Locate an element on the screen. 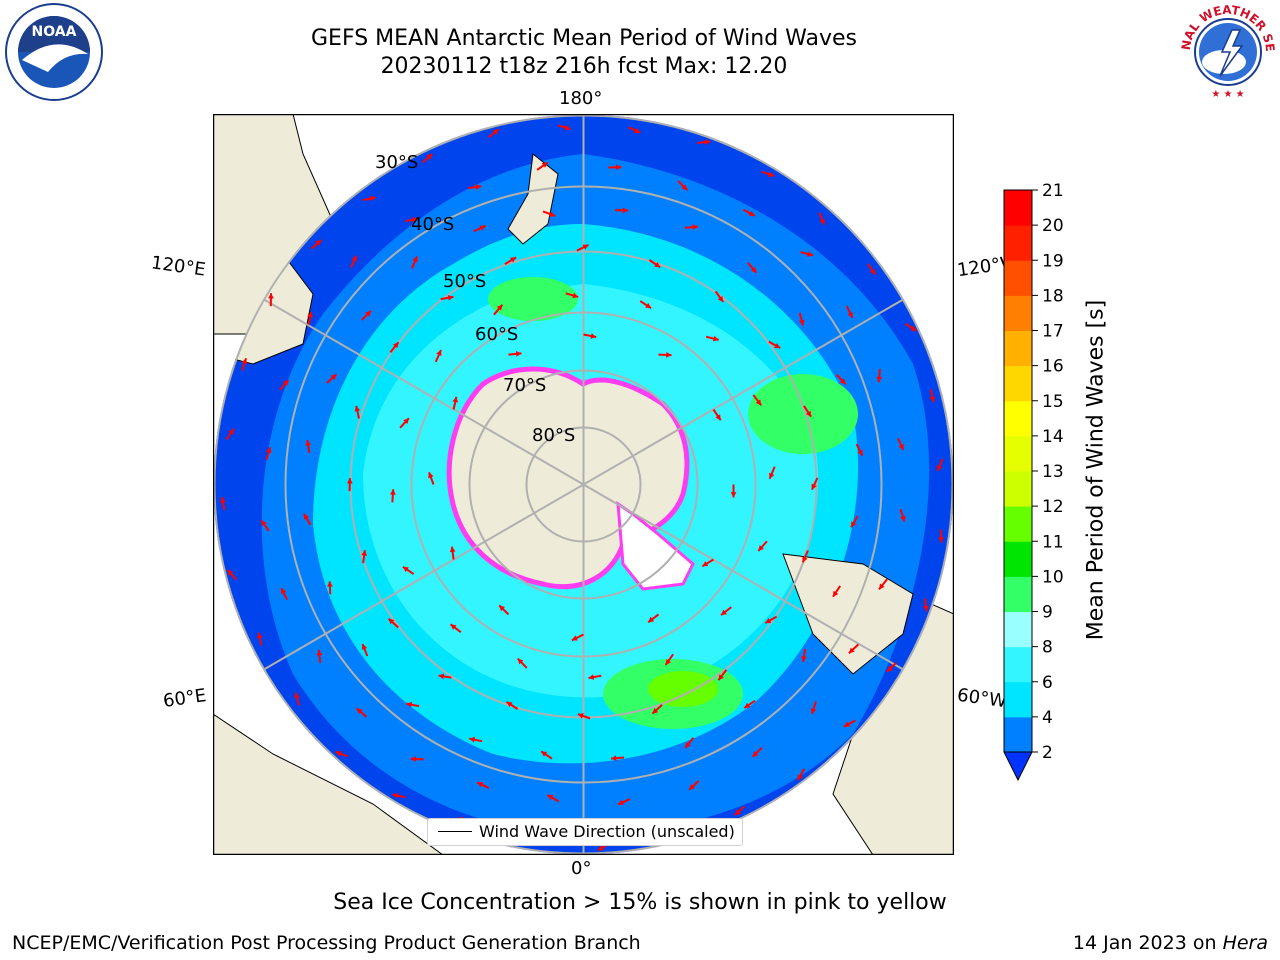  lat-label-50s: 50°S is located at coordinates (465, 281).